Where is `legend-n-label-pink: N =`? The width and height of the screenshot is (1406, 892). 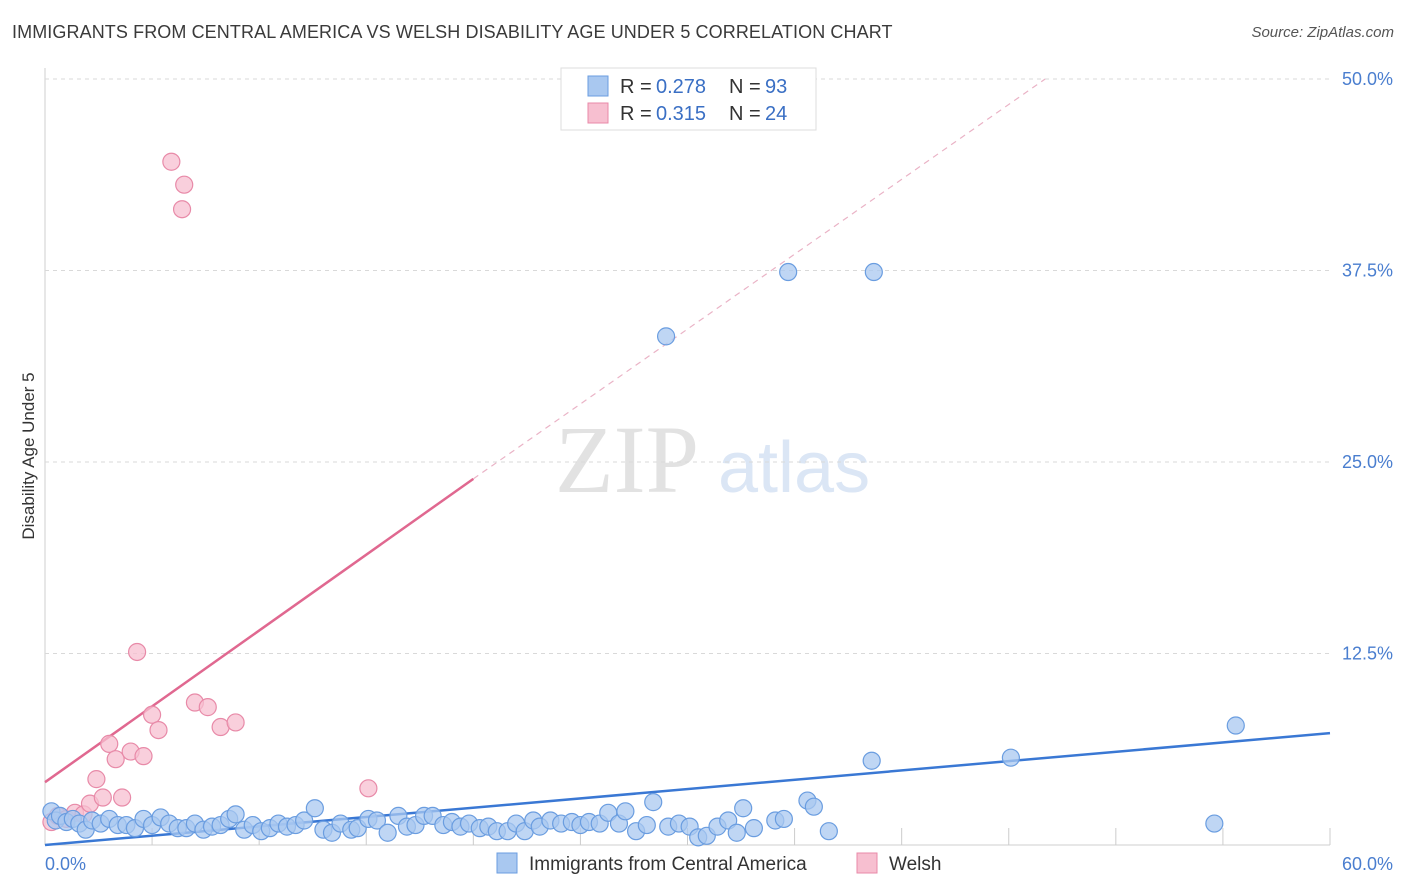
legend-n-label-pink: N = is located at coordinates (745, 114).